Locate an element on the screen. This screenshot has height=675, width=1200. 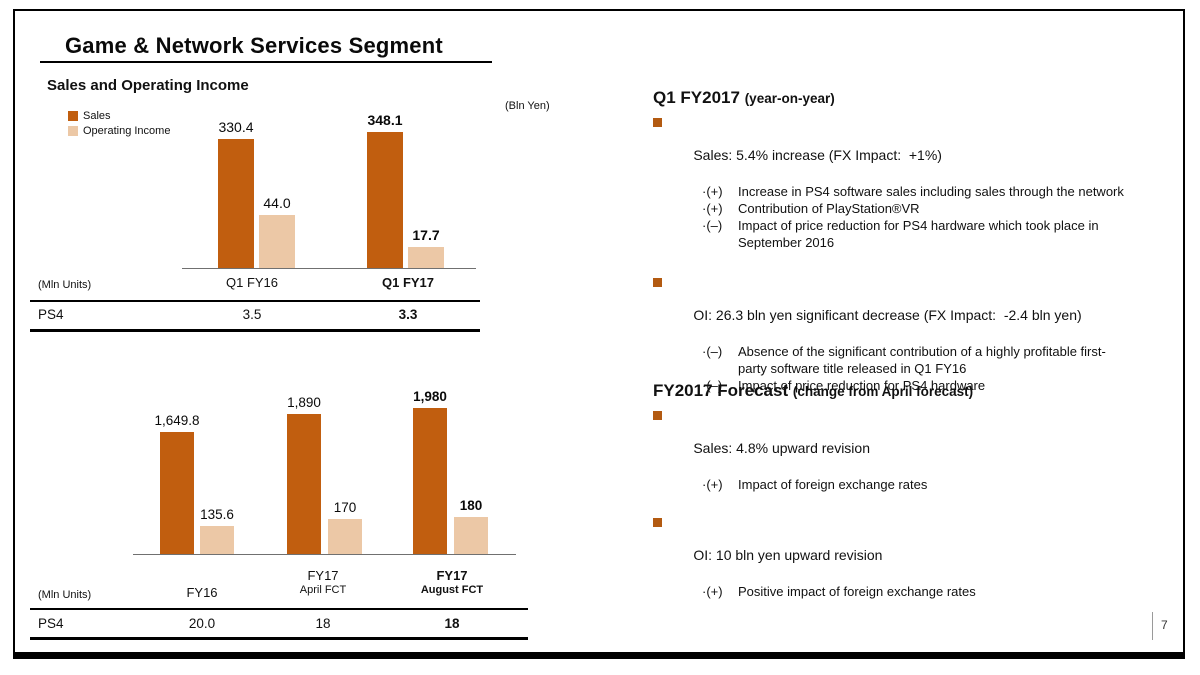
sub-bullet: ·(+) Impact of foreign exchange rates is located at coordinates (941, 484).